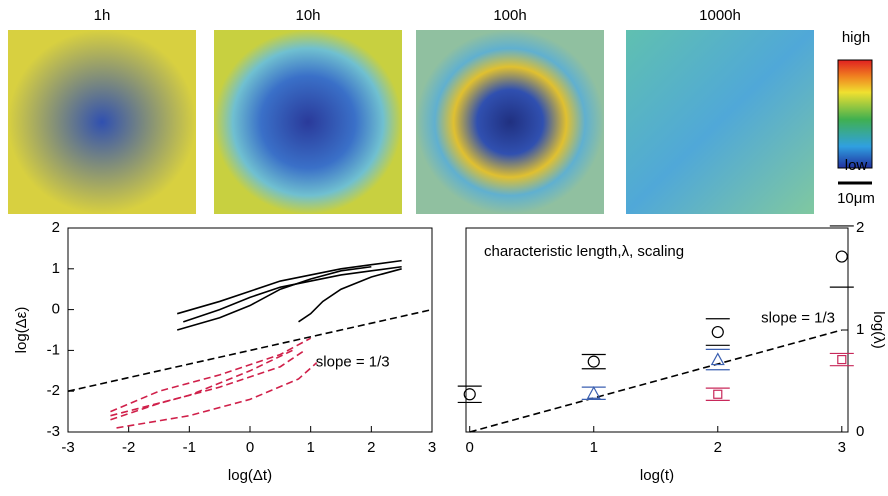 Image resolution: width=888 pixels, height=496 pixels. Describe the element at coordinates (509, 15) in the screenshot. I see `image-label: 100h` at that location.